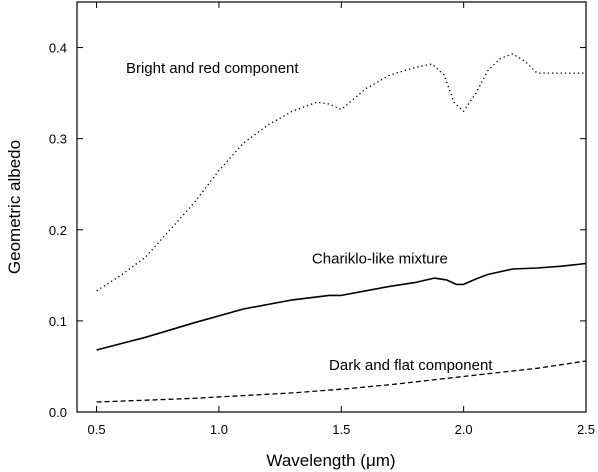 The width and height of the screenshot is (598, 472). I want to click on y-tick-label: 0.0, so click(58, 412).